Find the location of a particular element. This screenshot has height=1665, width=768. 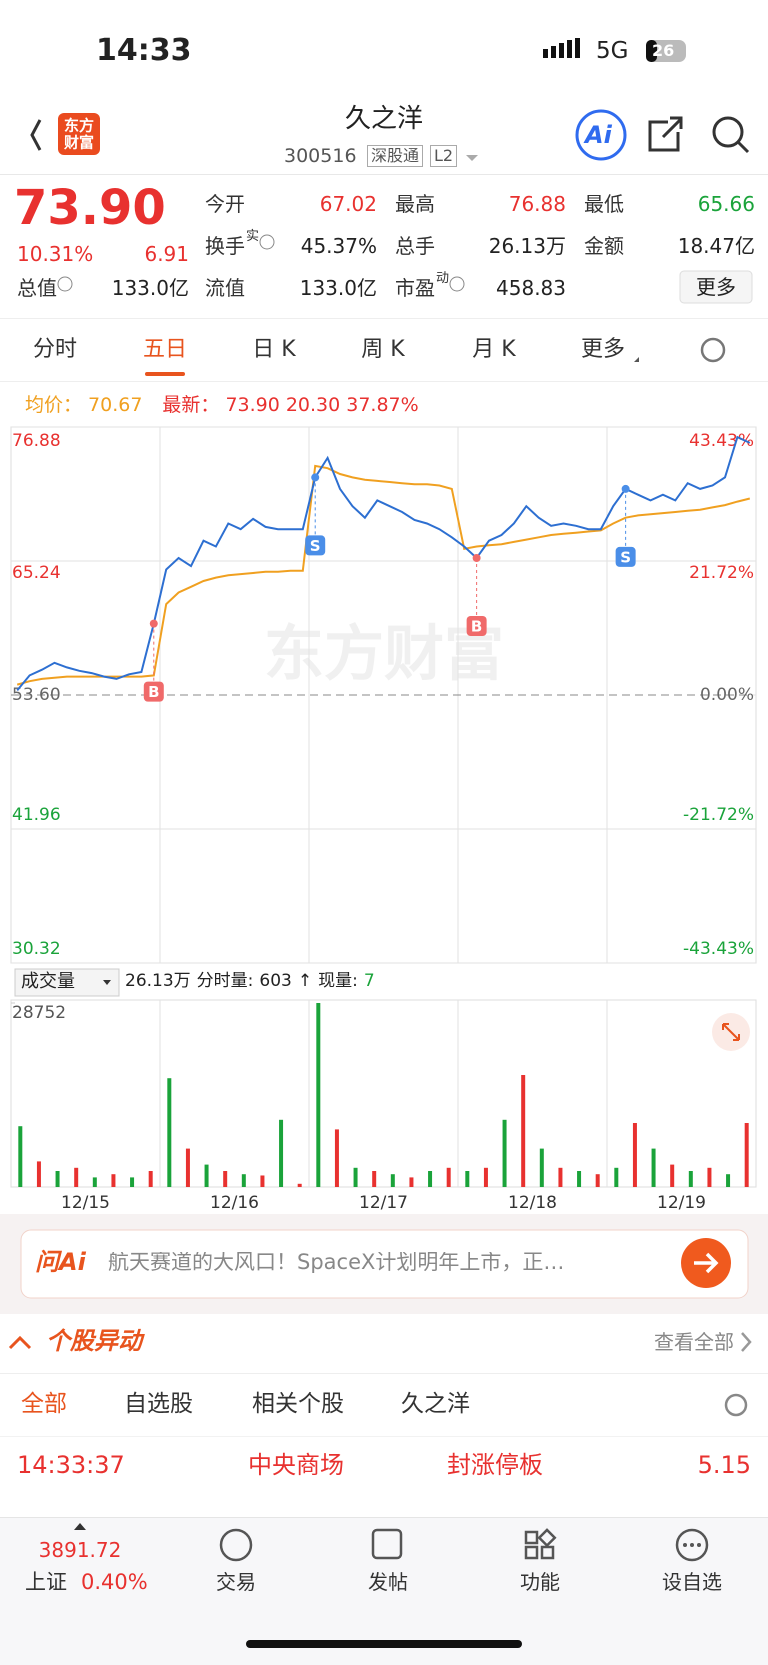

collapse-icon is located at coordinates (20, 1342).